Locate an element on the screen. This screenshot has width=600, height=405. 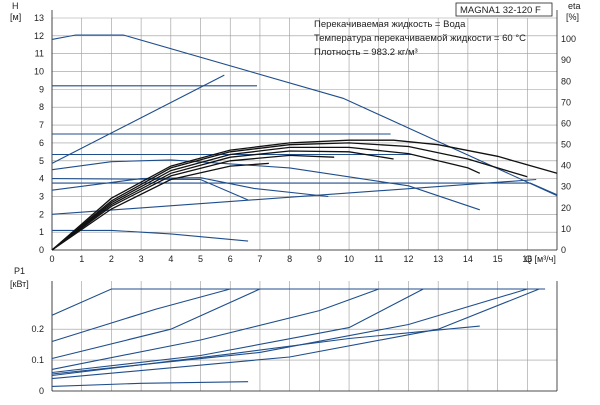
y-tick-label: 1 is located at coordinates (41, 232).